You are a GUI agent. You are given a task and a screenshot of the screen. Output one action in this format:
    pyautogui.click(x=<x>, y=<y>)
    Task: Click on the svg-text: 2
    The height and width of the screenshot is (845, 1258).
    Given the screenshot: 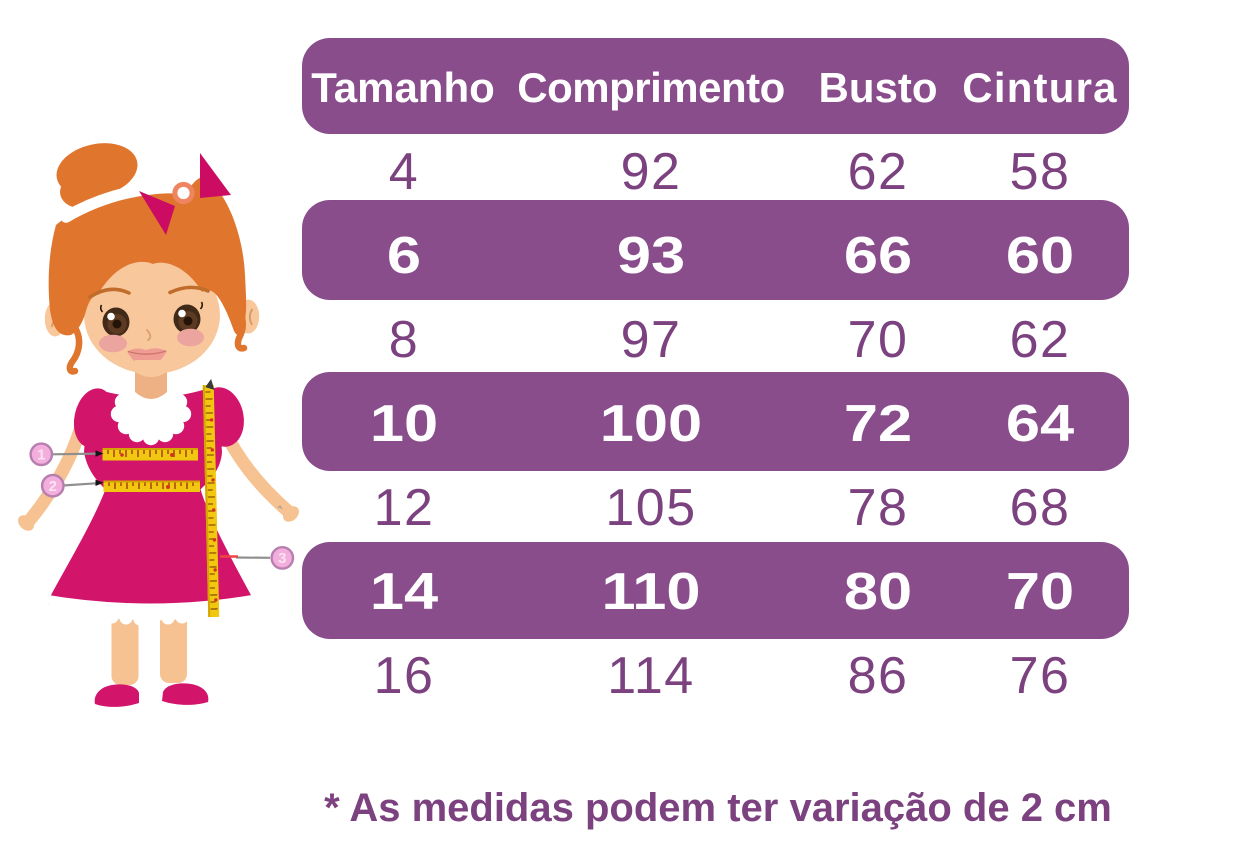 What is the action you would take?
    pyautogui.click(x=53, y=486)
    